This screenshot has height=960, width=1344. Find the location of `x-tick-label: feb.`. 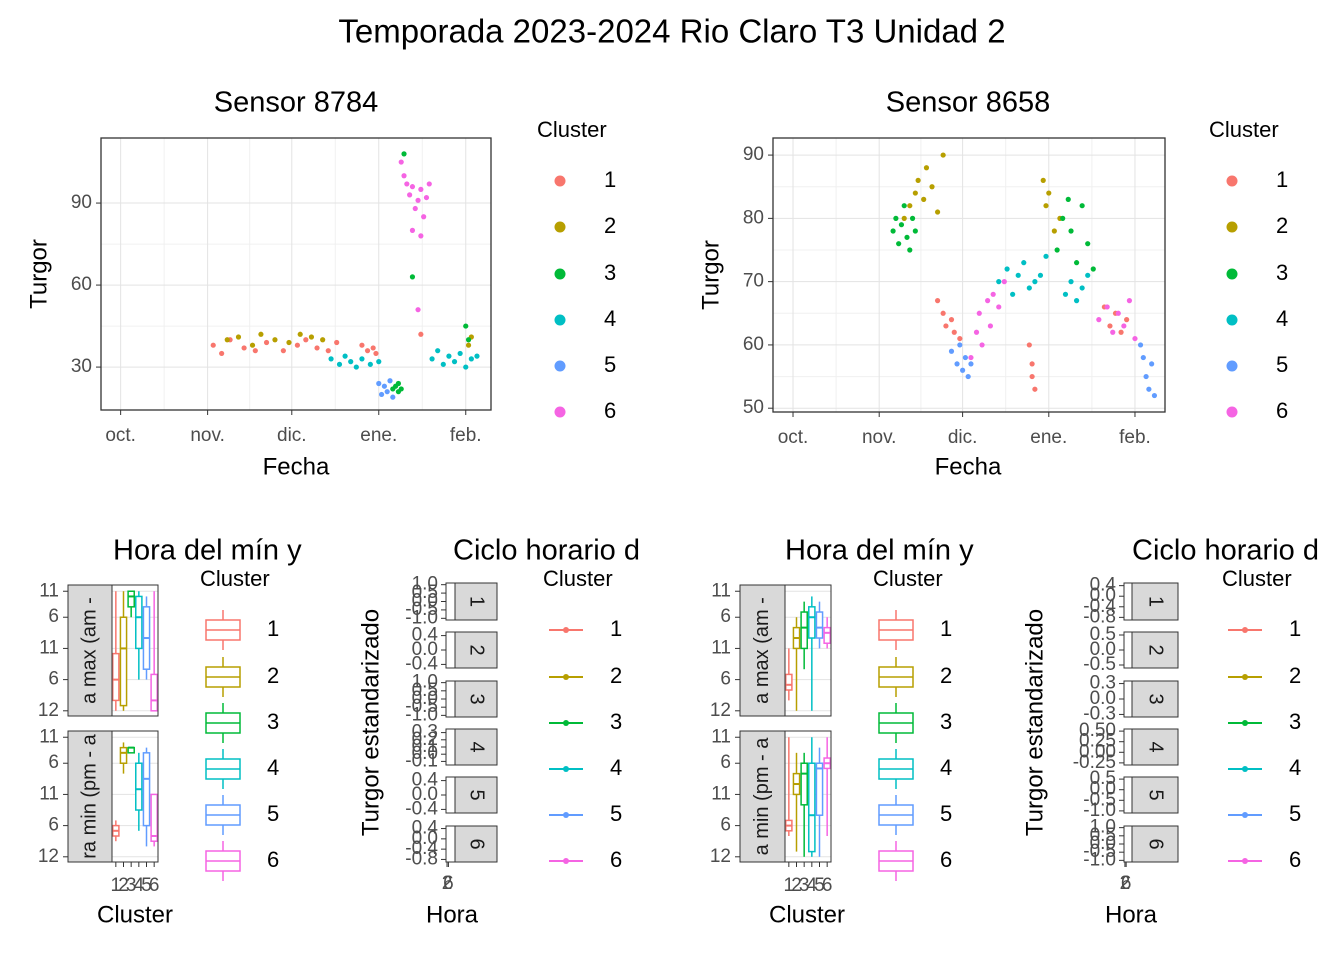

x-tick-label: feb. is located at coordinates (466, 435).